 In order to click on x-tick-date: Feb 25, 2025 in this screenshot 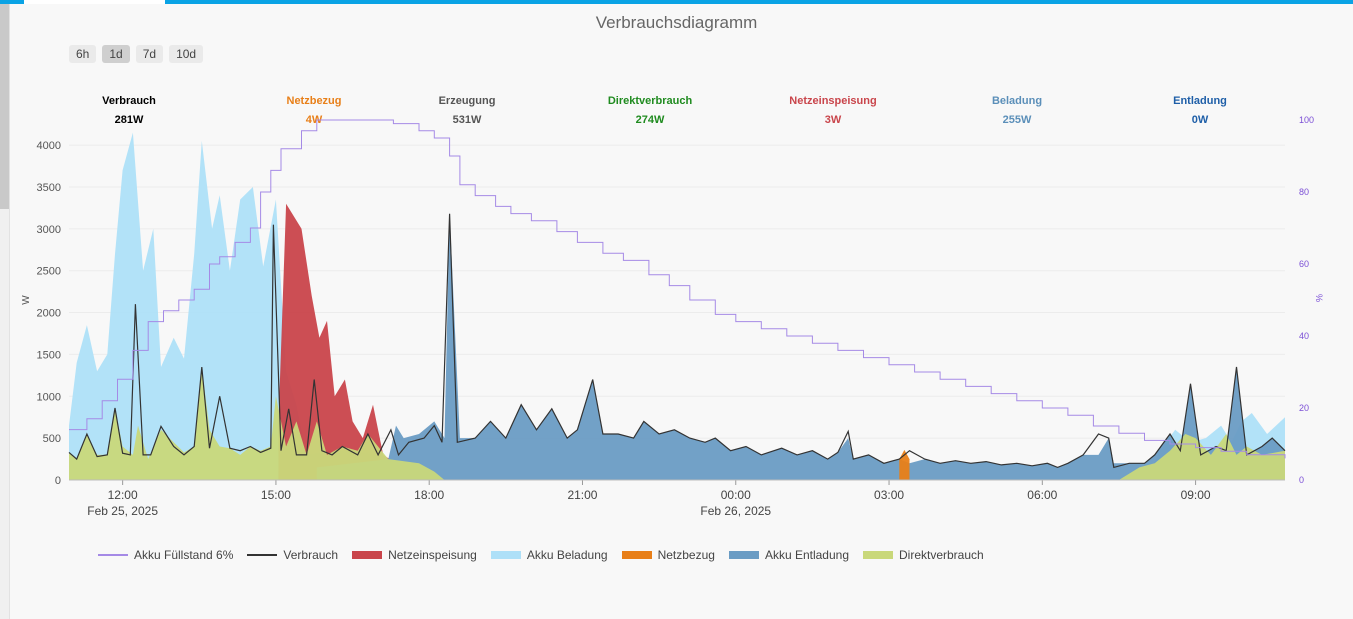, I will do `click(122, 511)`.